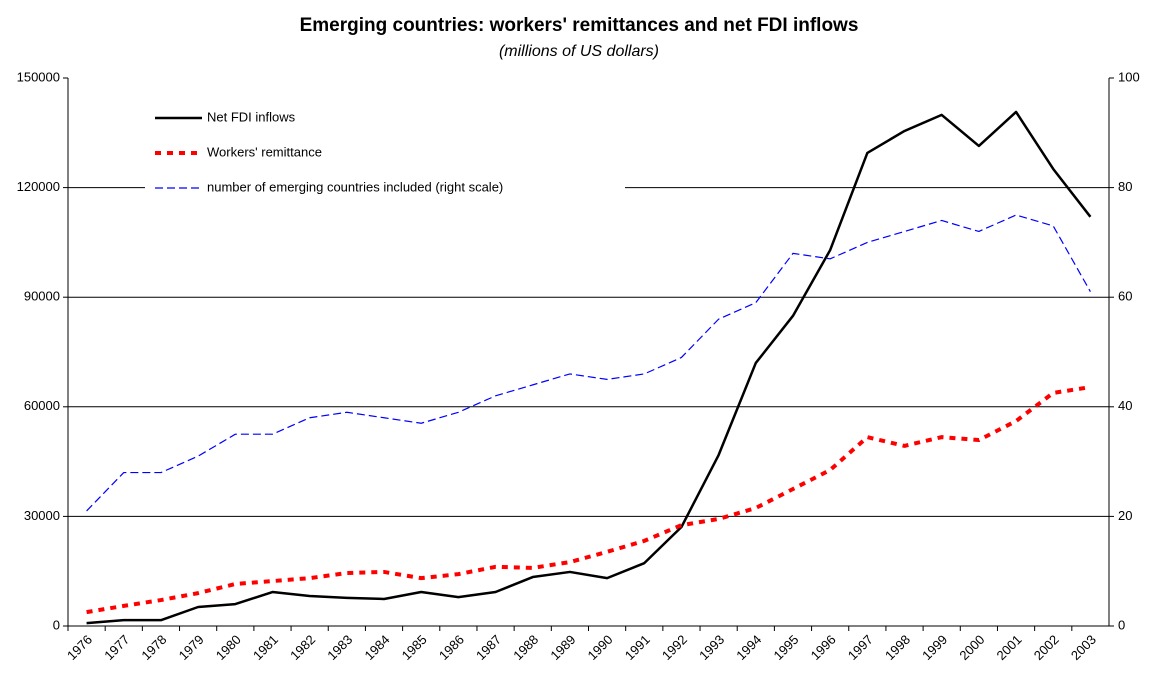 The image size is (1158, 682). Describe the element at coordinates (525, 647) in the screenshot. I see `x-tick-label: 1988` at that location.